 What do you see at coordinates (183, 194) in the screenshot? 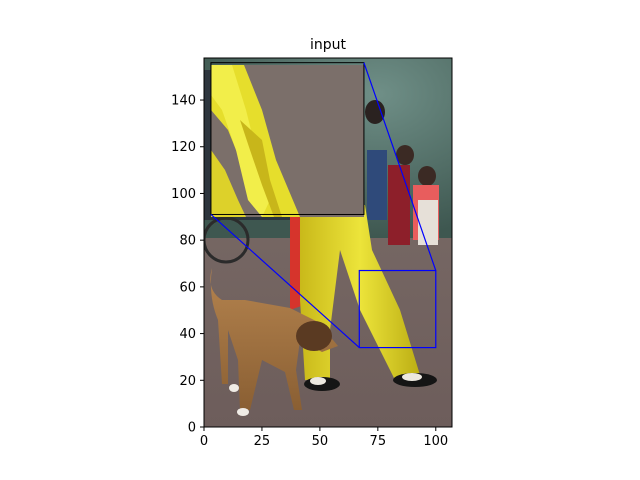
I see `y-tick-label: 100` at bounding box center [183, 194].